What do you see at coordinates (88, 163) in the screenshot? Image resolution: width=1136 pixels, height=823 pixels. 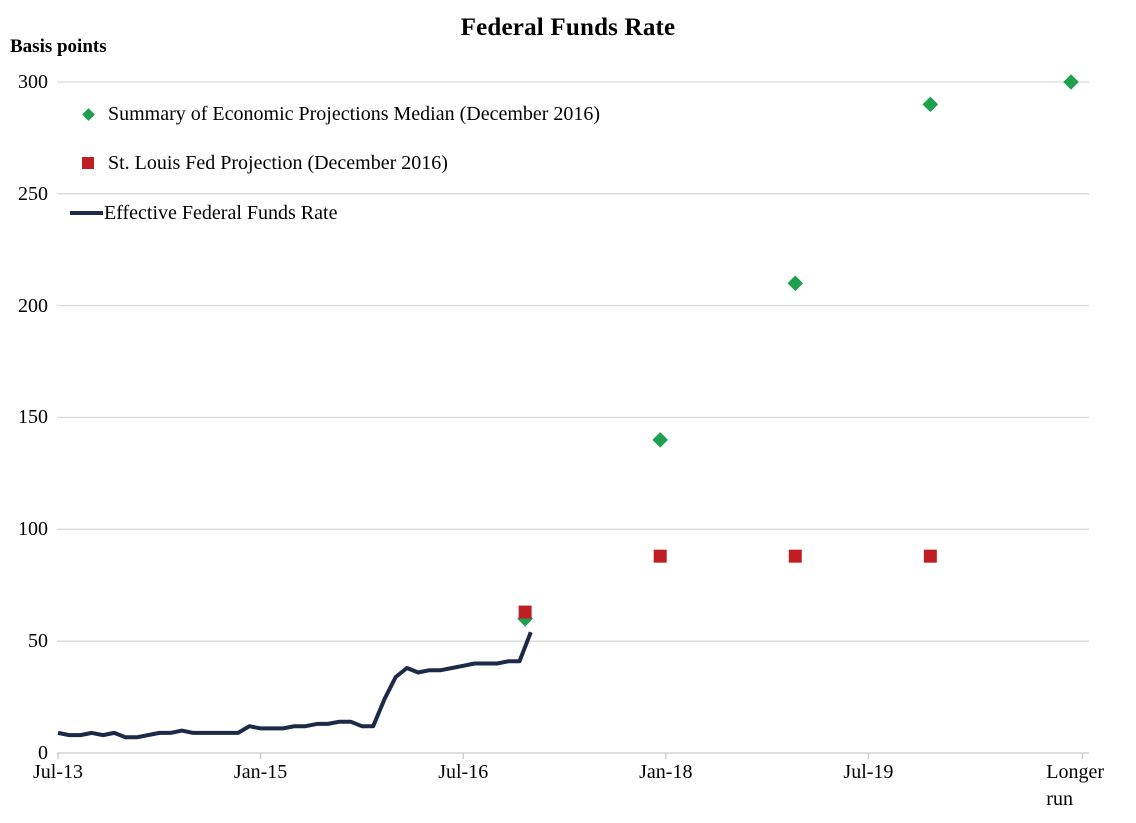 I see `red-square-icon` at bounding box center [88, 163].